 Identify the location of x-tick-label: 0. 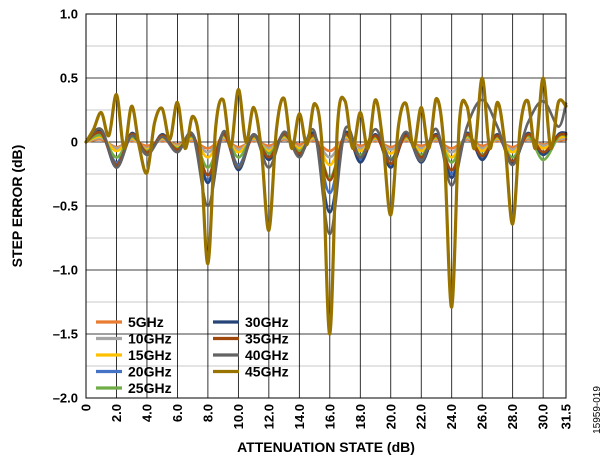
(86, 407).